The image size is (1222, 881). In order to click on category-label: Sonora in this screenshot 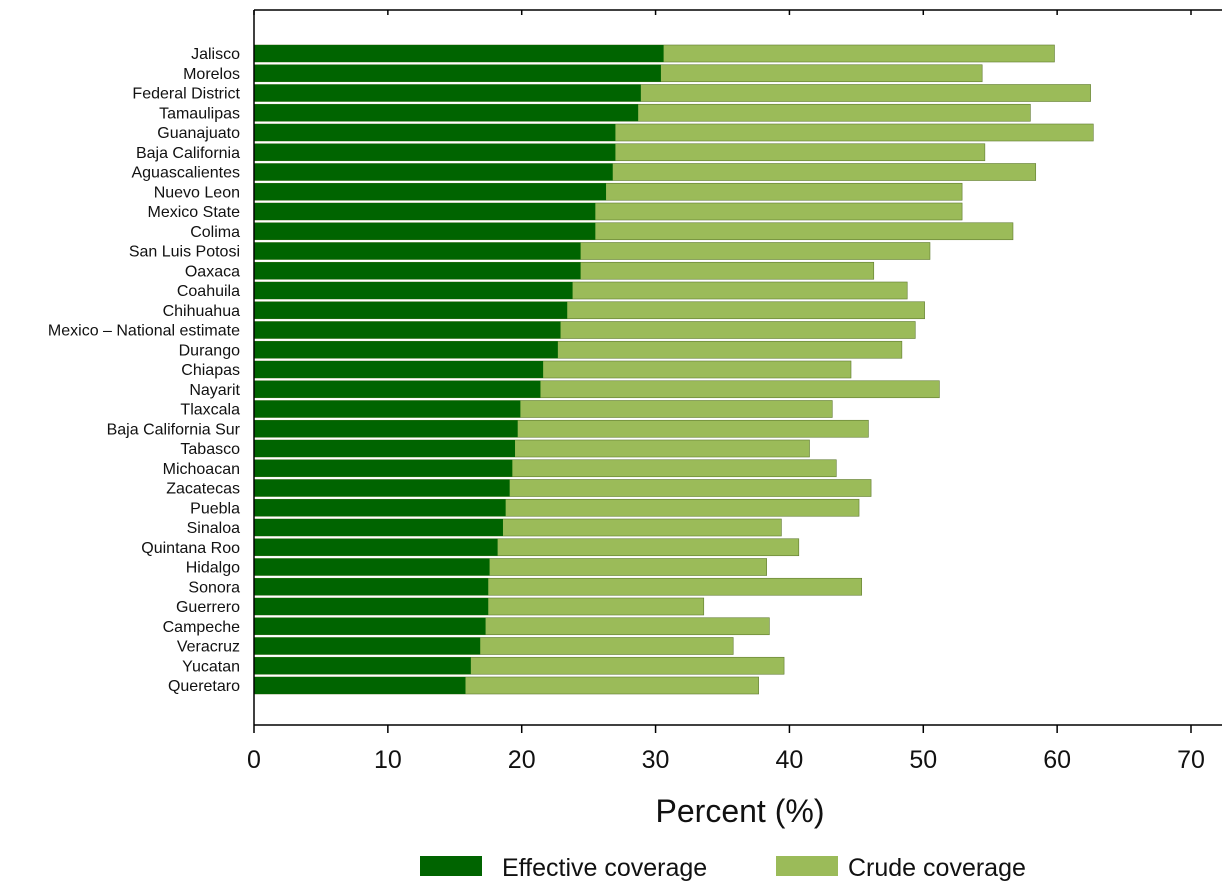, I will do `click(214, 587)`.